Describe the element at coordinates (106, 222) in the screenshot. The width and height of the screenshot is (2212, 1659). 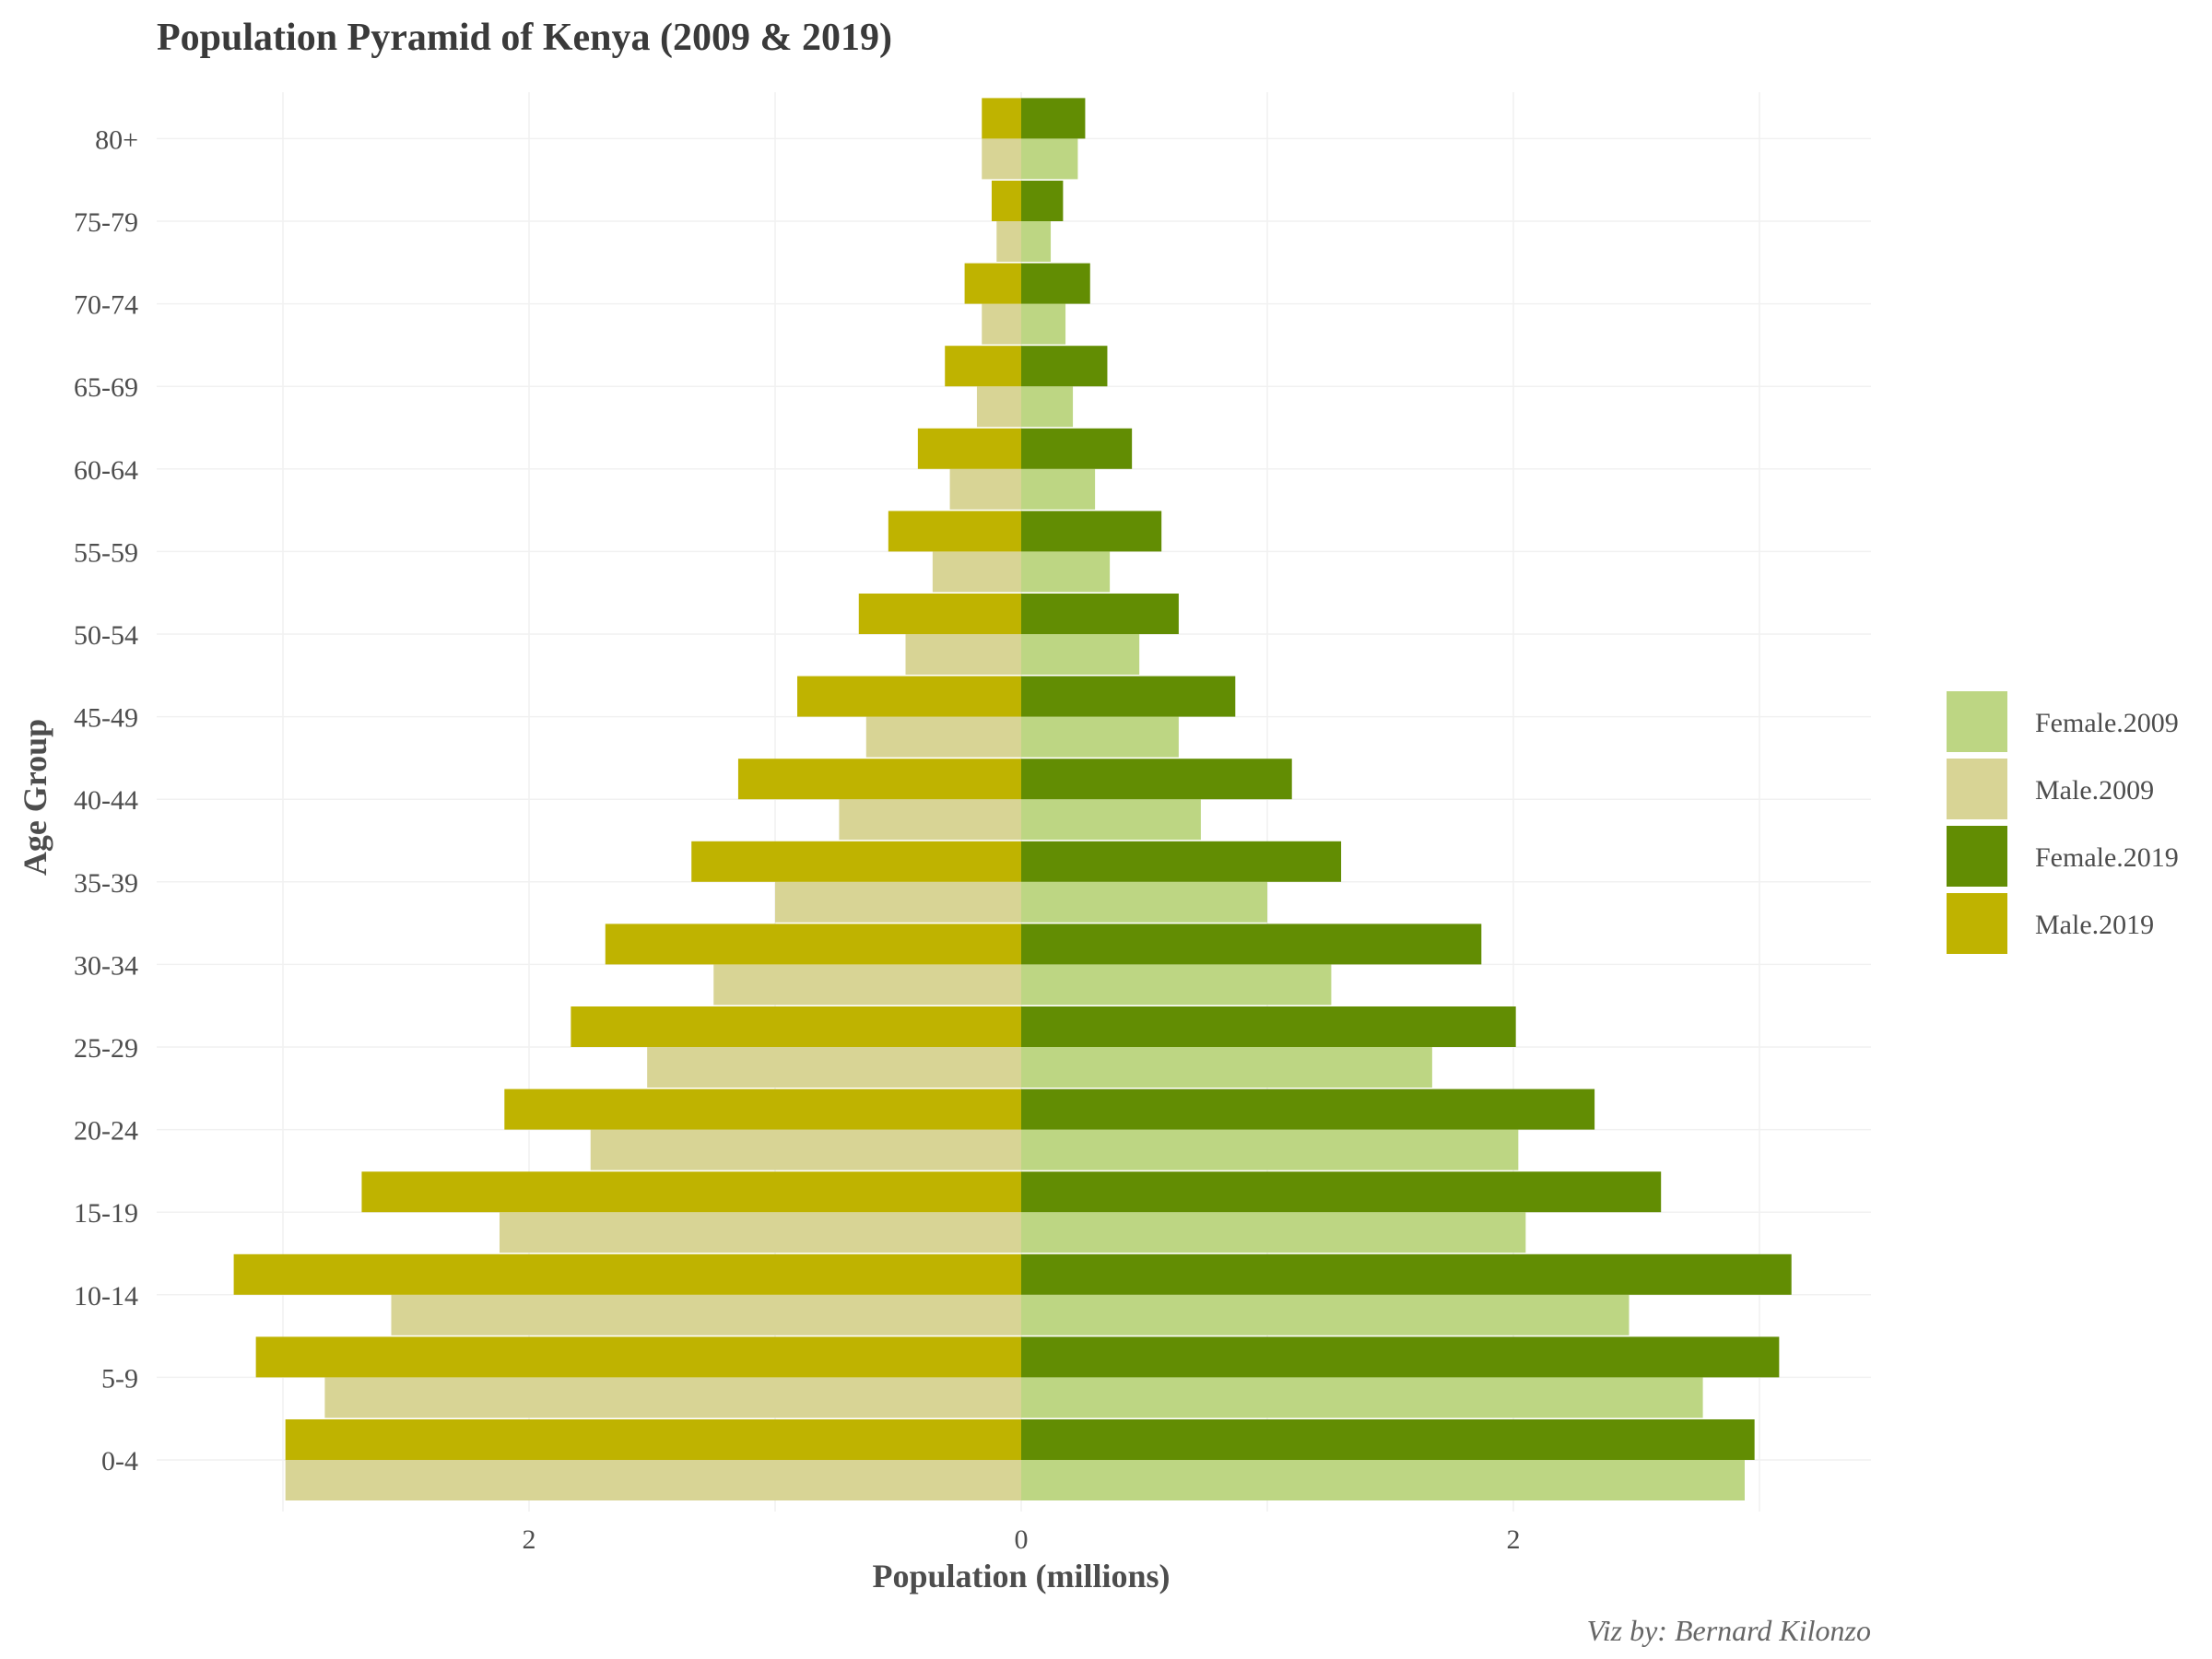
I see `y-tick-label: 75-79` at that location.